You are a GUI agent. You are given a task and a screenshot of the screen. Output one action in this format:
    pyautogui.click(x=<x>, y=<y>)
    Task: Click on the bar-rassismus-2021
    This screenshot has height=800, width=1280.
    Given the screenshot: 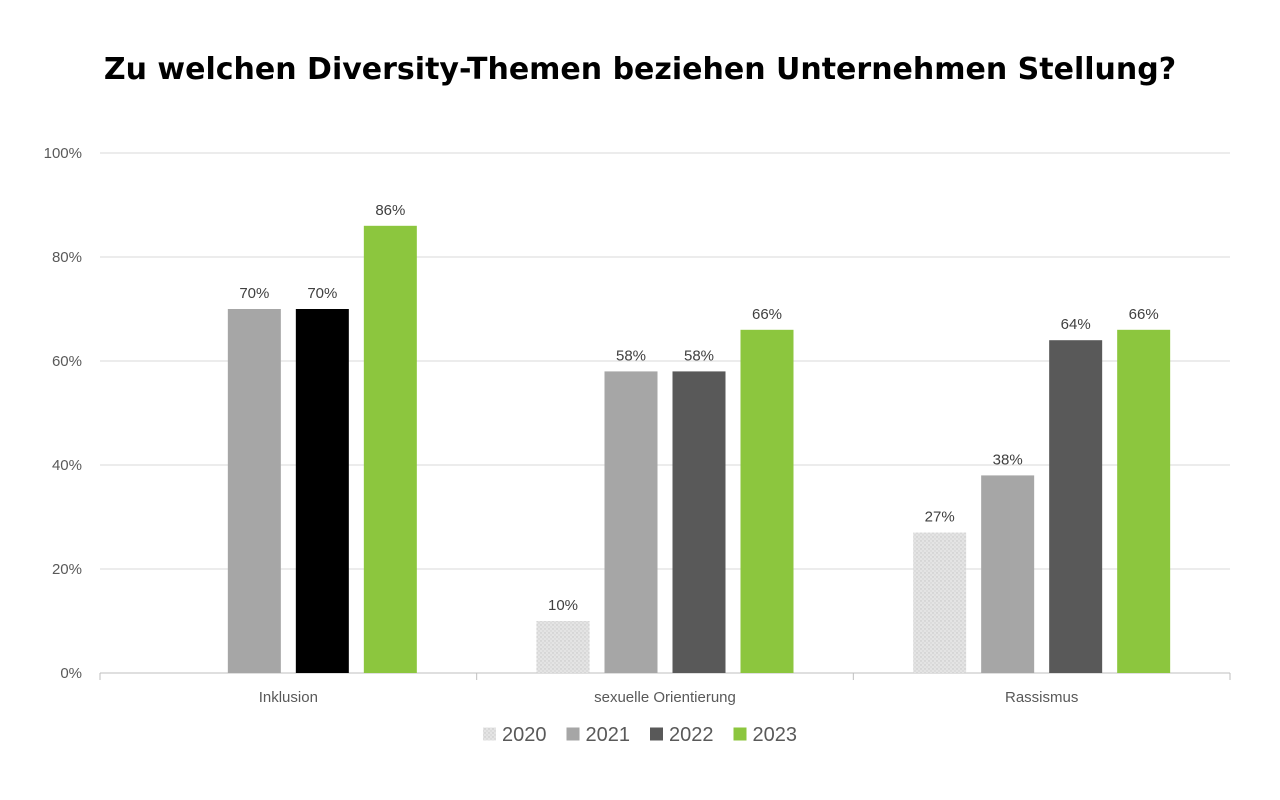 What is the action you would take?
    pyautogui.click(x=1008, y=574)
    